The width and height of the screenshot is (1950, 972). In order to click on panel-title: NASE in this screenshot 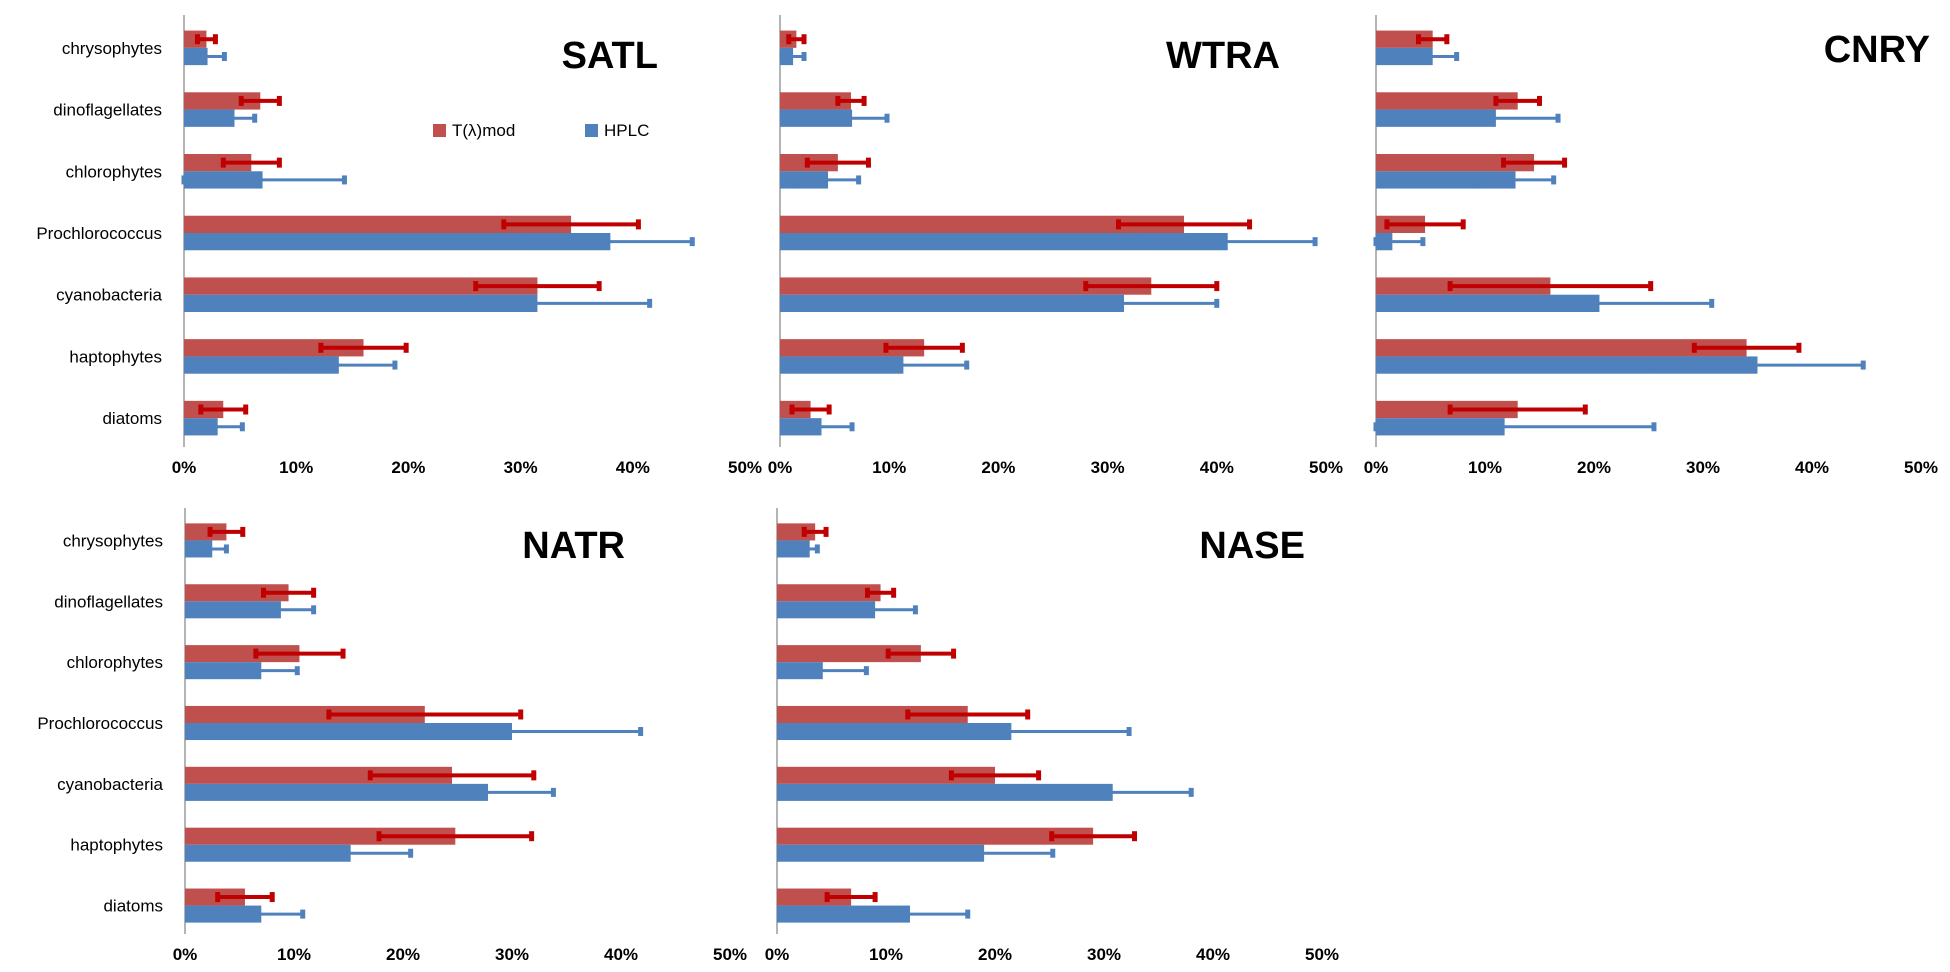, I will do `click(1252, 546)`.